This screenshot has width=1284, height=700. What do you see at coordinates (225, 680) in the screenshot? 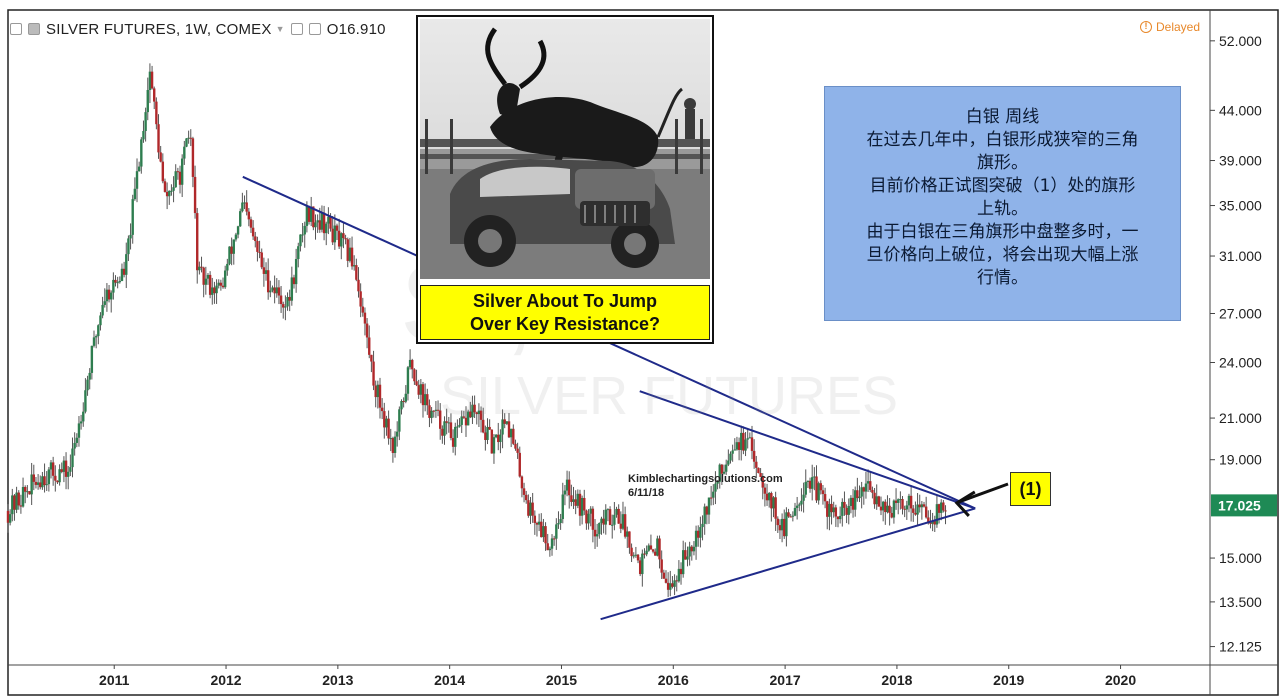
I see `time-tick-label: 2012` at bounding box center [225, 680].